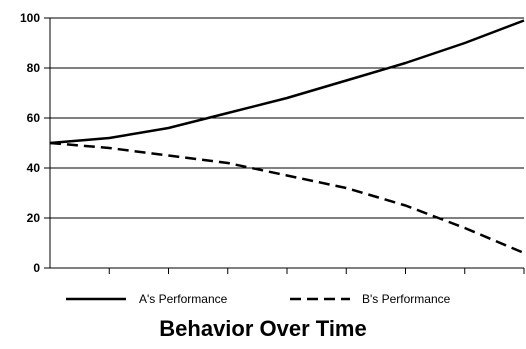 The width and height of the screenshot is (526, 349). Describe the element at coordinates (262, 328) in the screenshot. I see `chart-title: Behavior Over Time` at that location.